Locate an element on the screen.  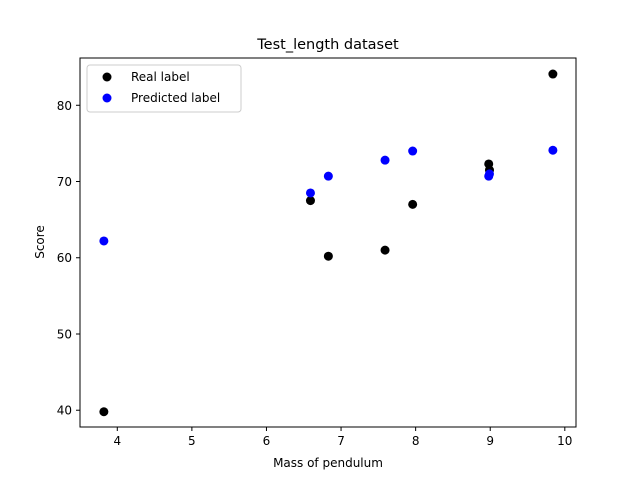
x-axis-label: Mass of pendulum is located at coordinates (328, 463).